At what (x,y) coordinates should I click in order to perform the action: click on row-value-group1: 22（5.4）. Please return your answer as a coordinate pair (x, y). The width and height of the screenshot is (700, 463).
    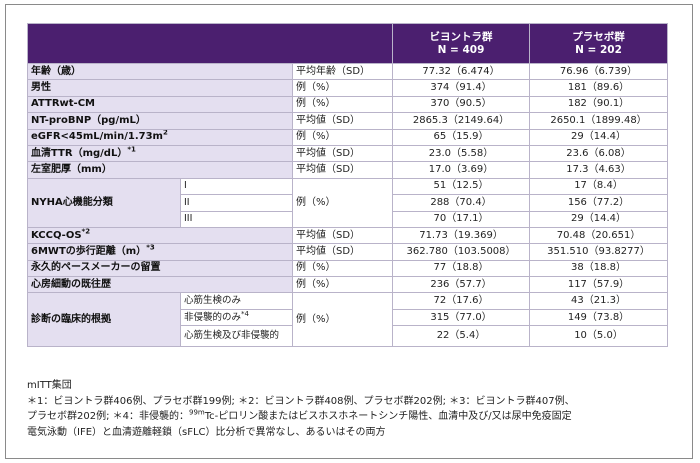
    Looking at the image, I should click on (461, 336).